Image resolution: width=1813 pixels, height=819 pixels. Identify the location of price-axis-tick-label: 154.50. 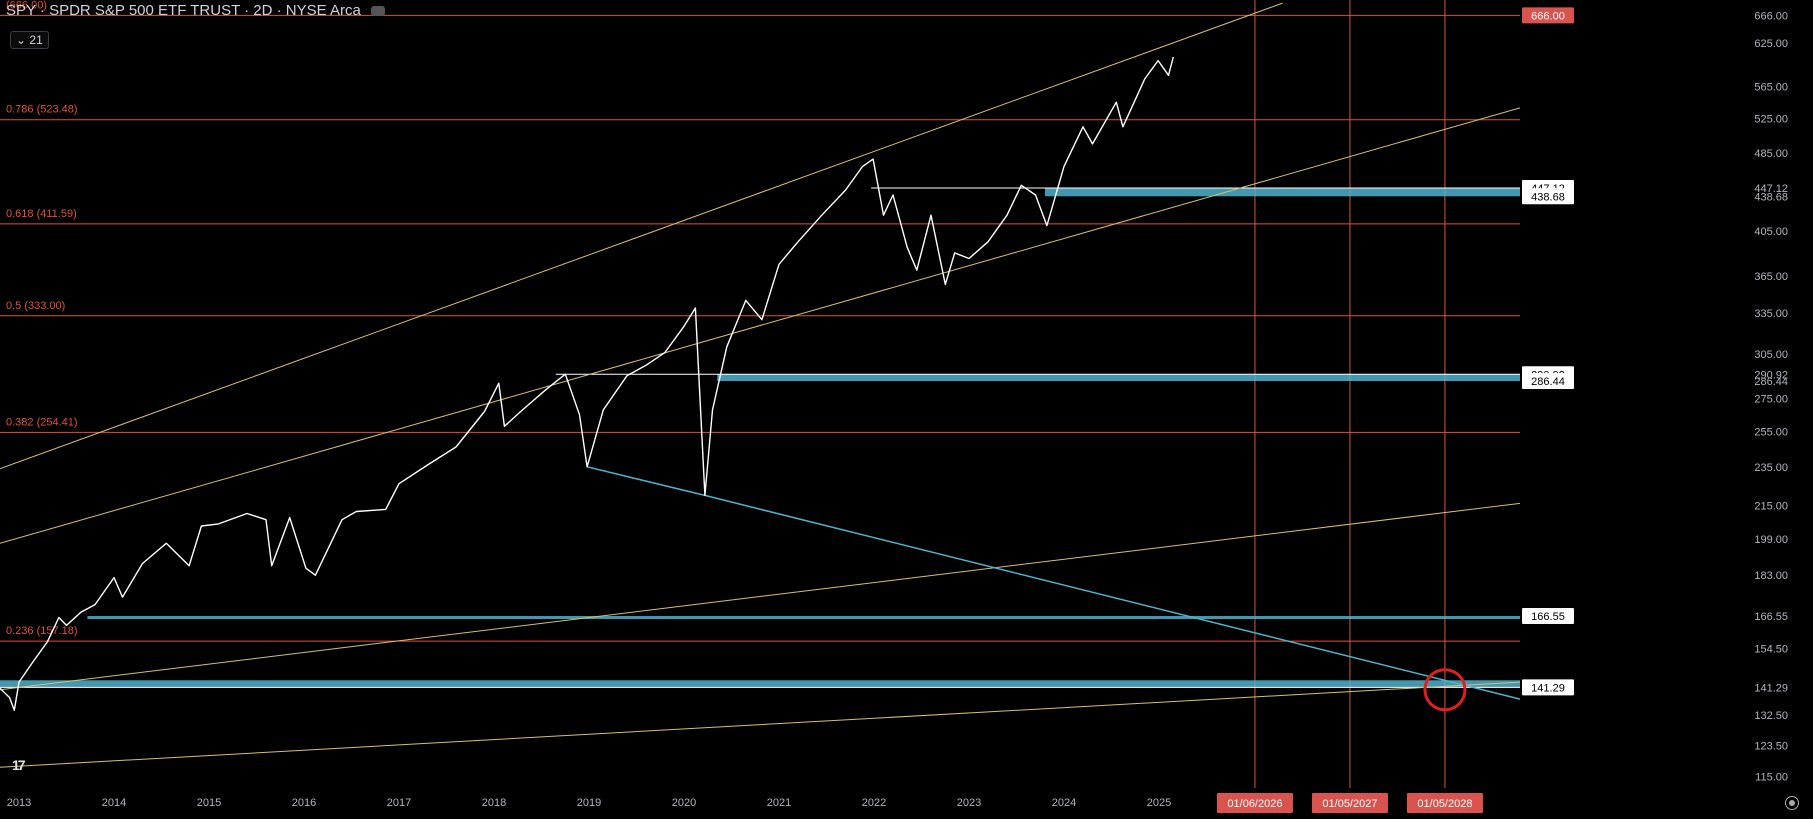
(1771, 650).